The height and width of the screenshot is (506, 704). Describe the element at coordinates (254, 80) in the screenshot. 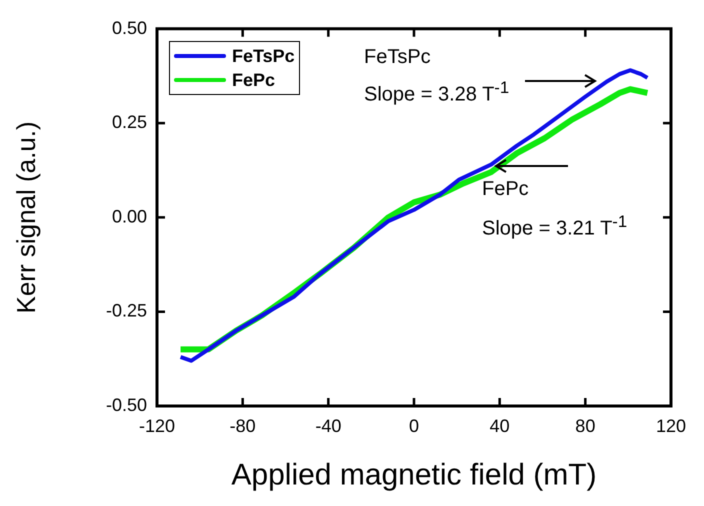

I see `legend-label: FePc` at that location.